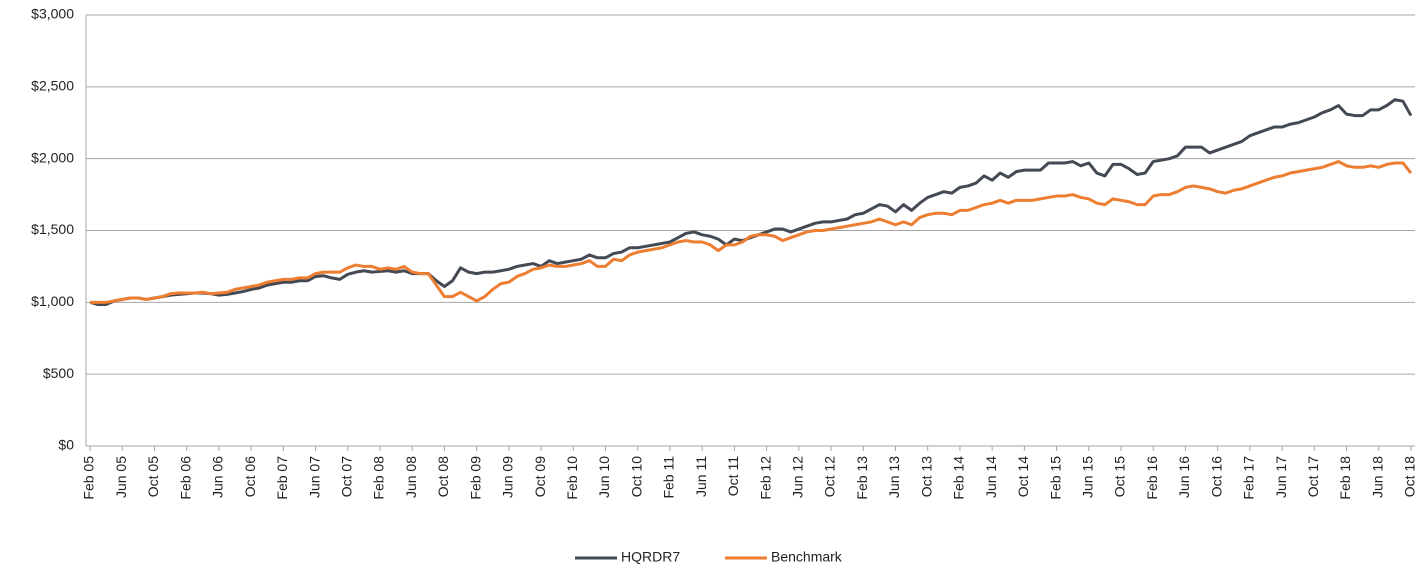  I want to click on y-tick-label: $2,000, so click(52, 157).